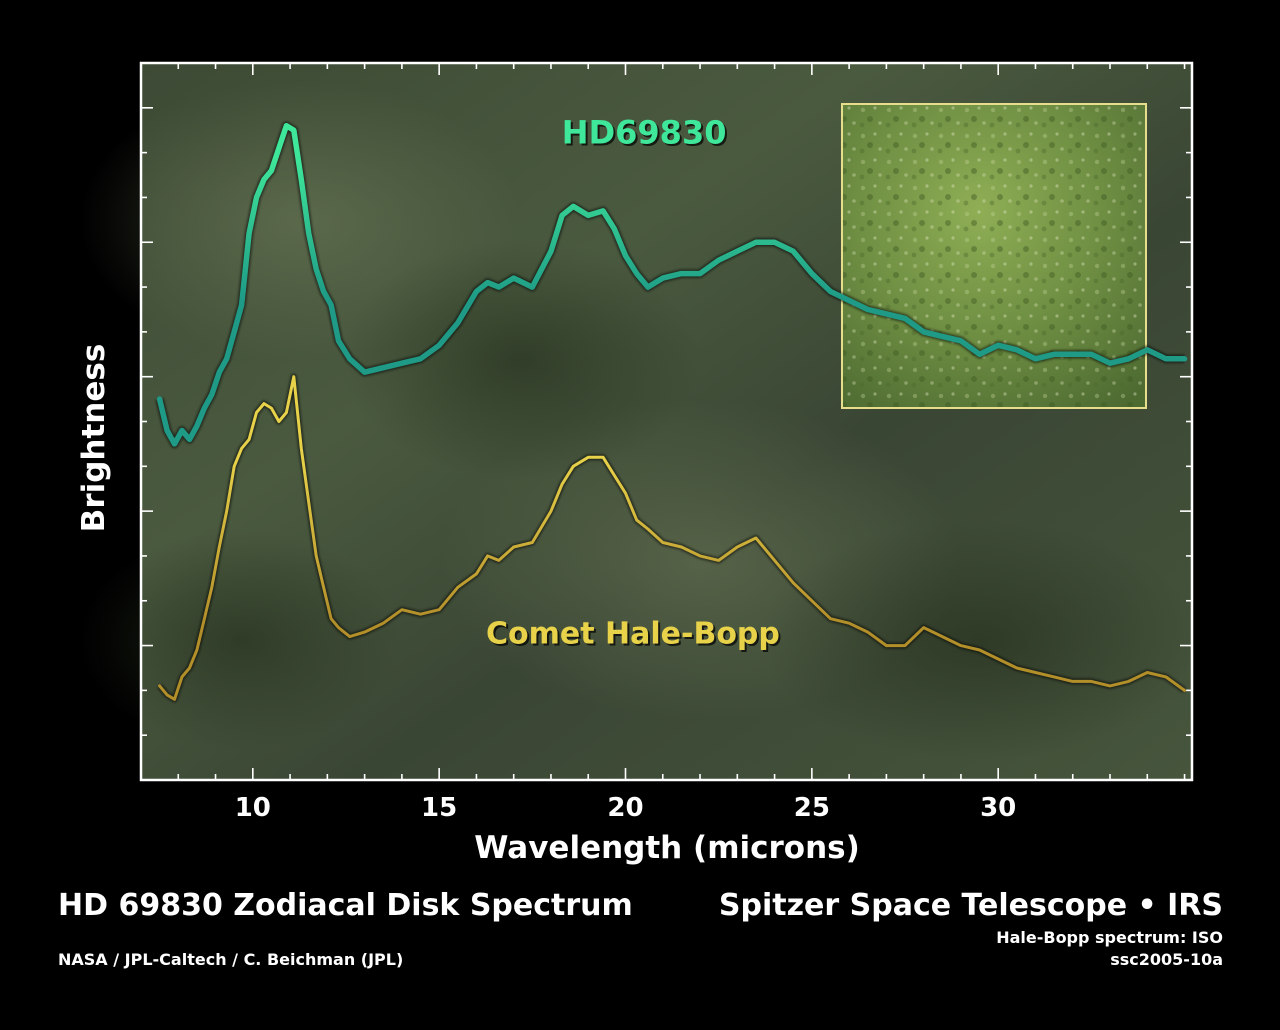  I want to click on figure-title: HD 69830 Zodiacal Disk Spectrum, so click(345, 905).